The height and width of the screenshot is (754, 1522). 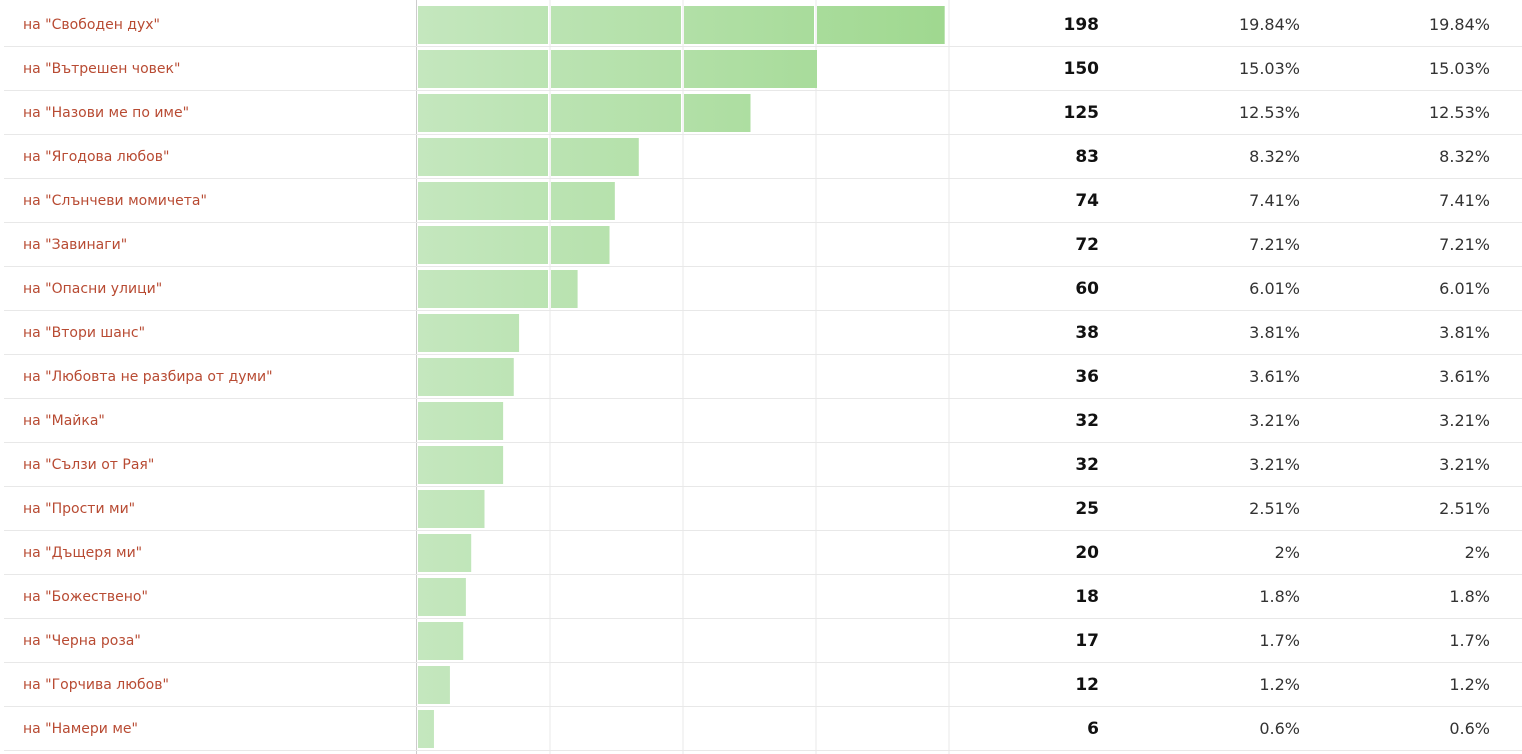 I want to click on row-label-link: на "Вътрешен човек", so click(x=102, y=69).